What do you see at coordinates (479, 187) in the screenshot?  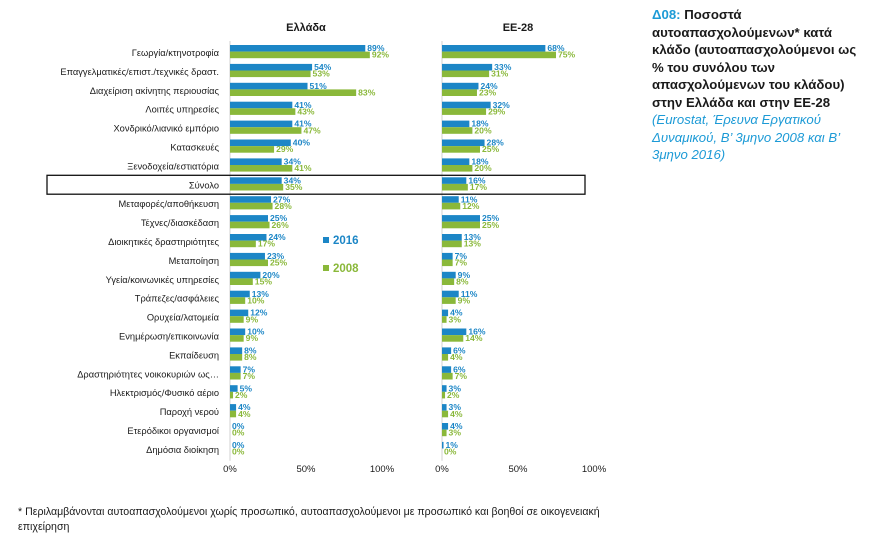 I see `data-label-2008: 17%` at bounding box center [479, 187].